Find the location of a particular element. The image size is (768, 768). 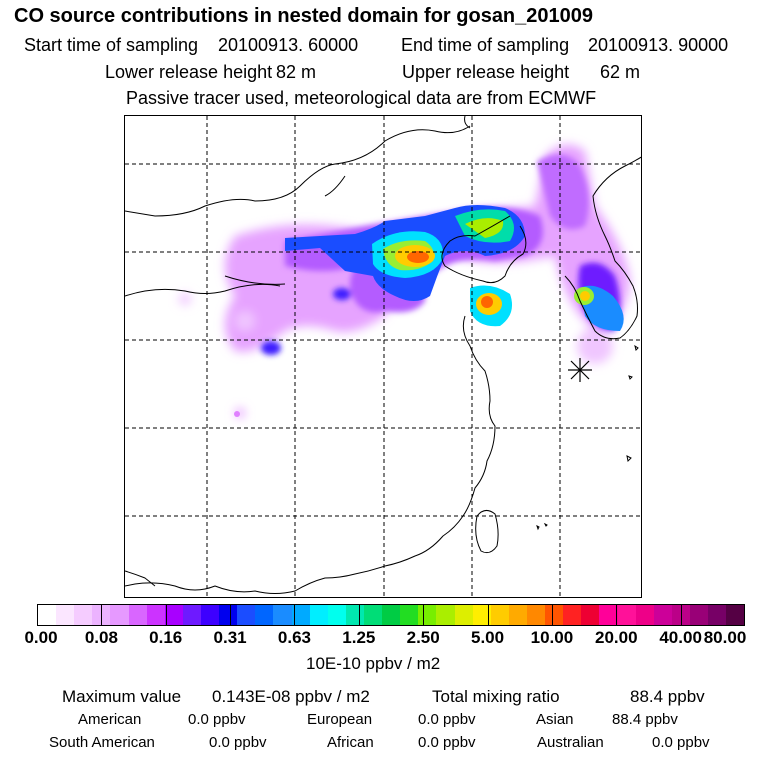

colorbar is located at coordinates (391, 615).